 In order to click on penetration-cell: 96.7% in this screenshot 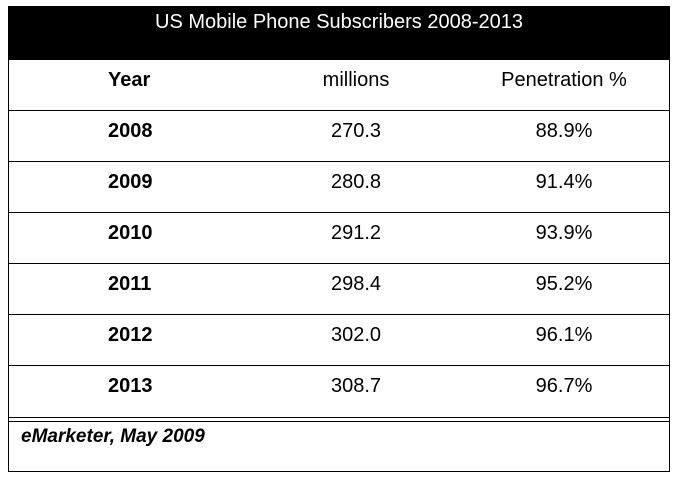, I will do `click(564, 386)`.